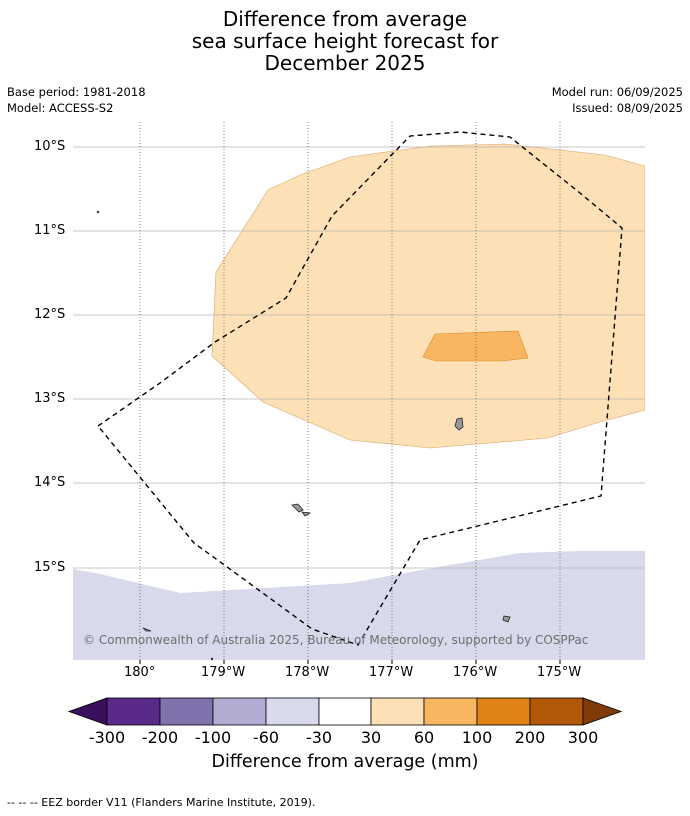 This screenshot has width=690, height=816. Describe the element at coordinates (50, 482) in the screenshot. I see `lat-label-14s: 14°S` at that location.